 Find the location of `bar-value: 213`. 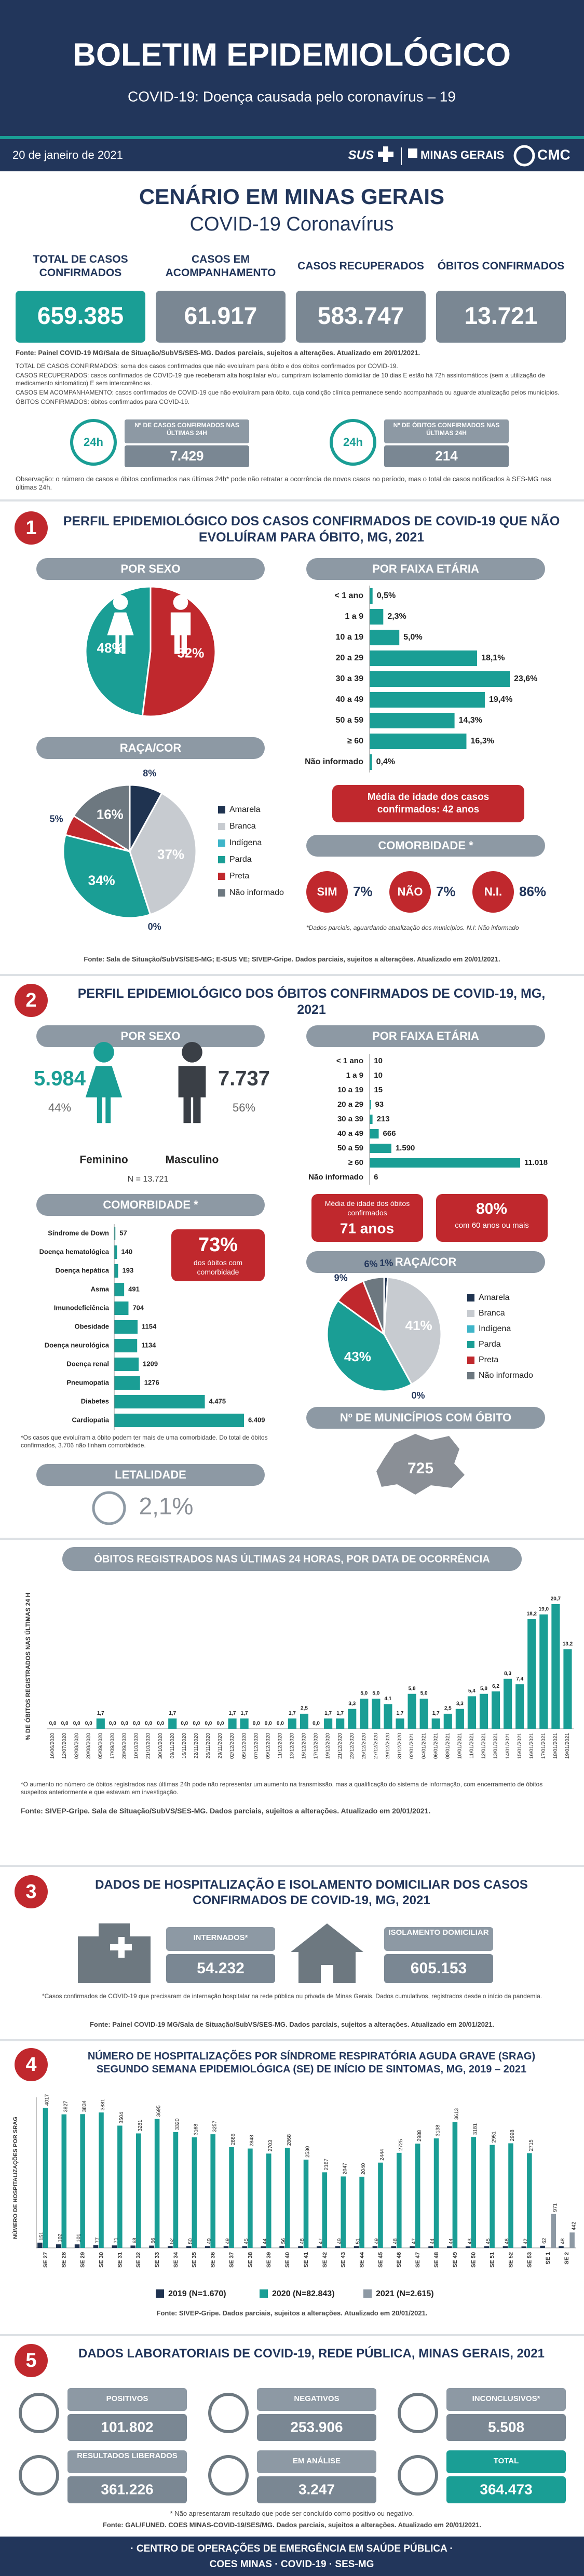

bar-value: 213 is located at coordinates (383, 1119).